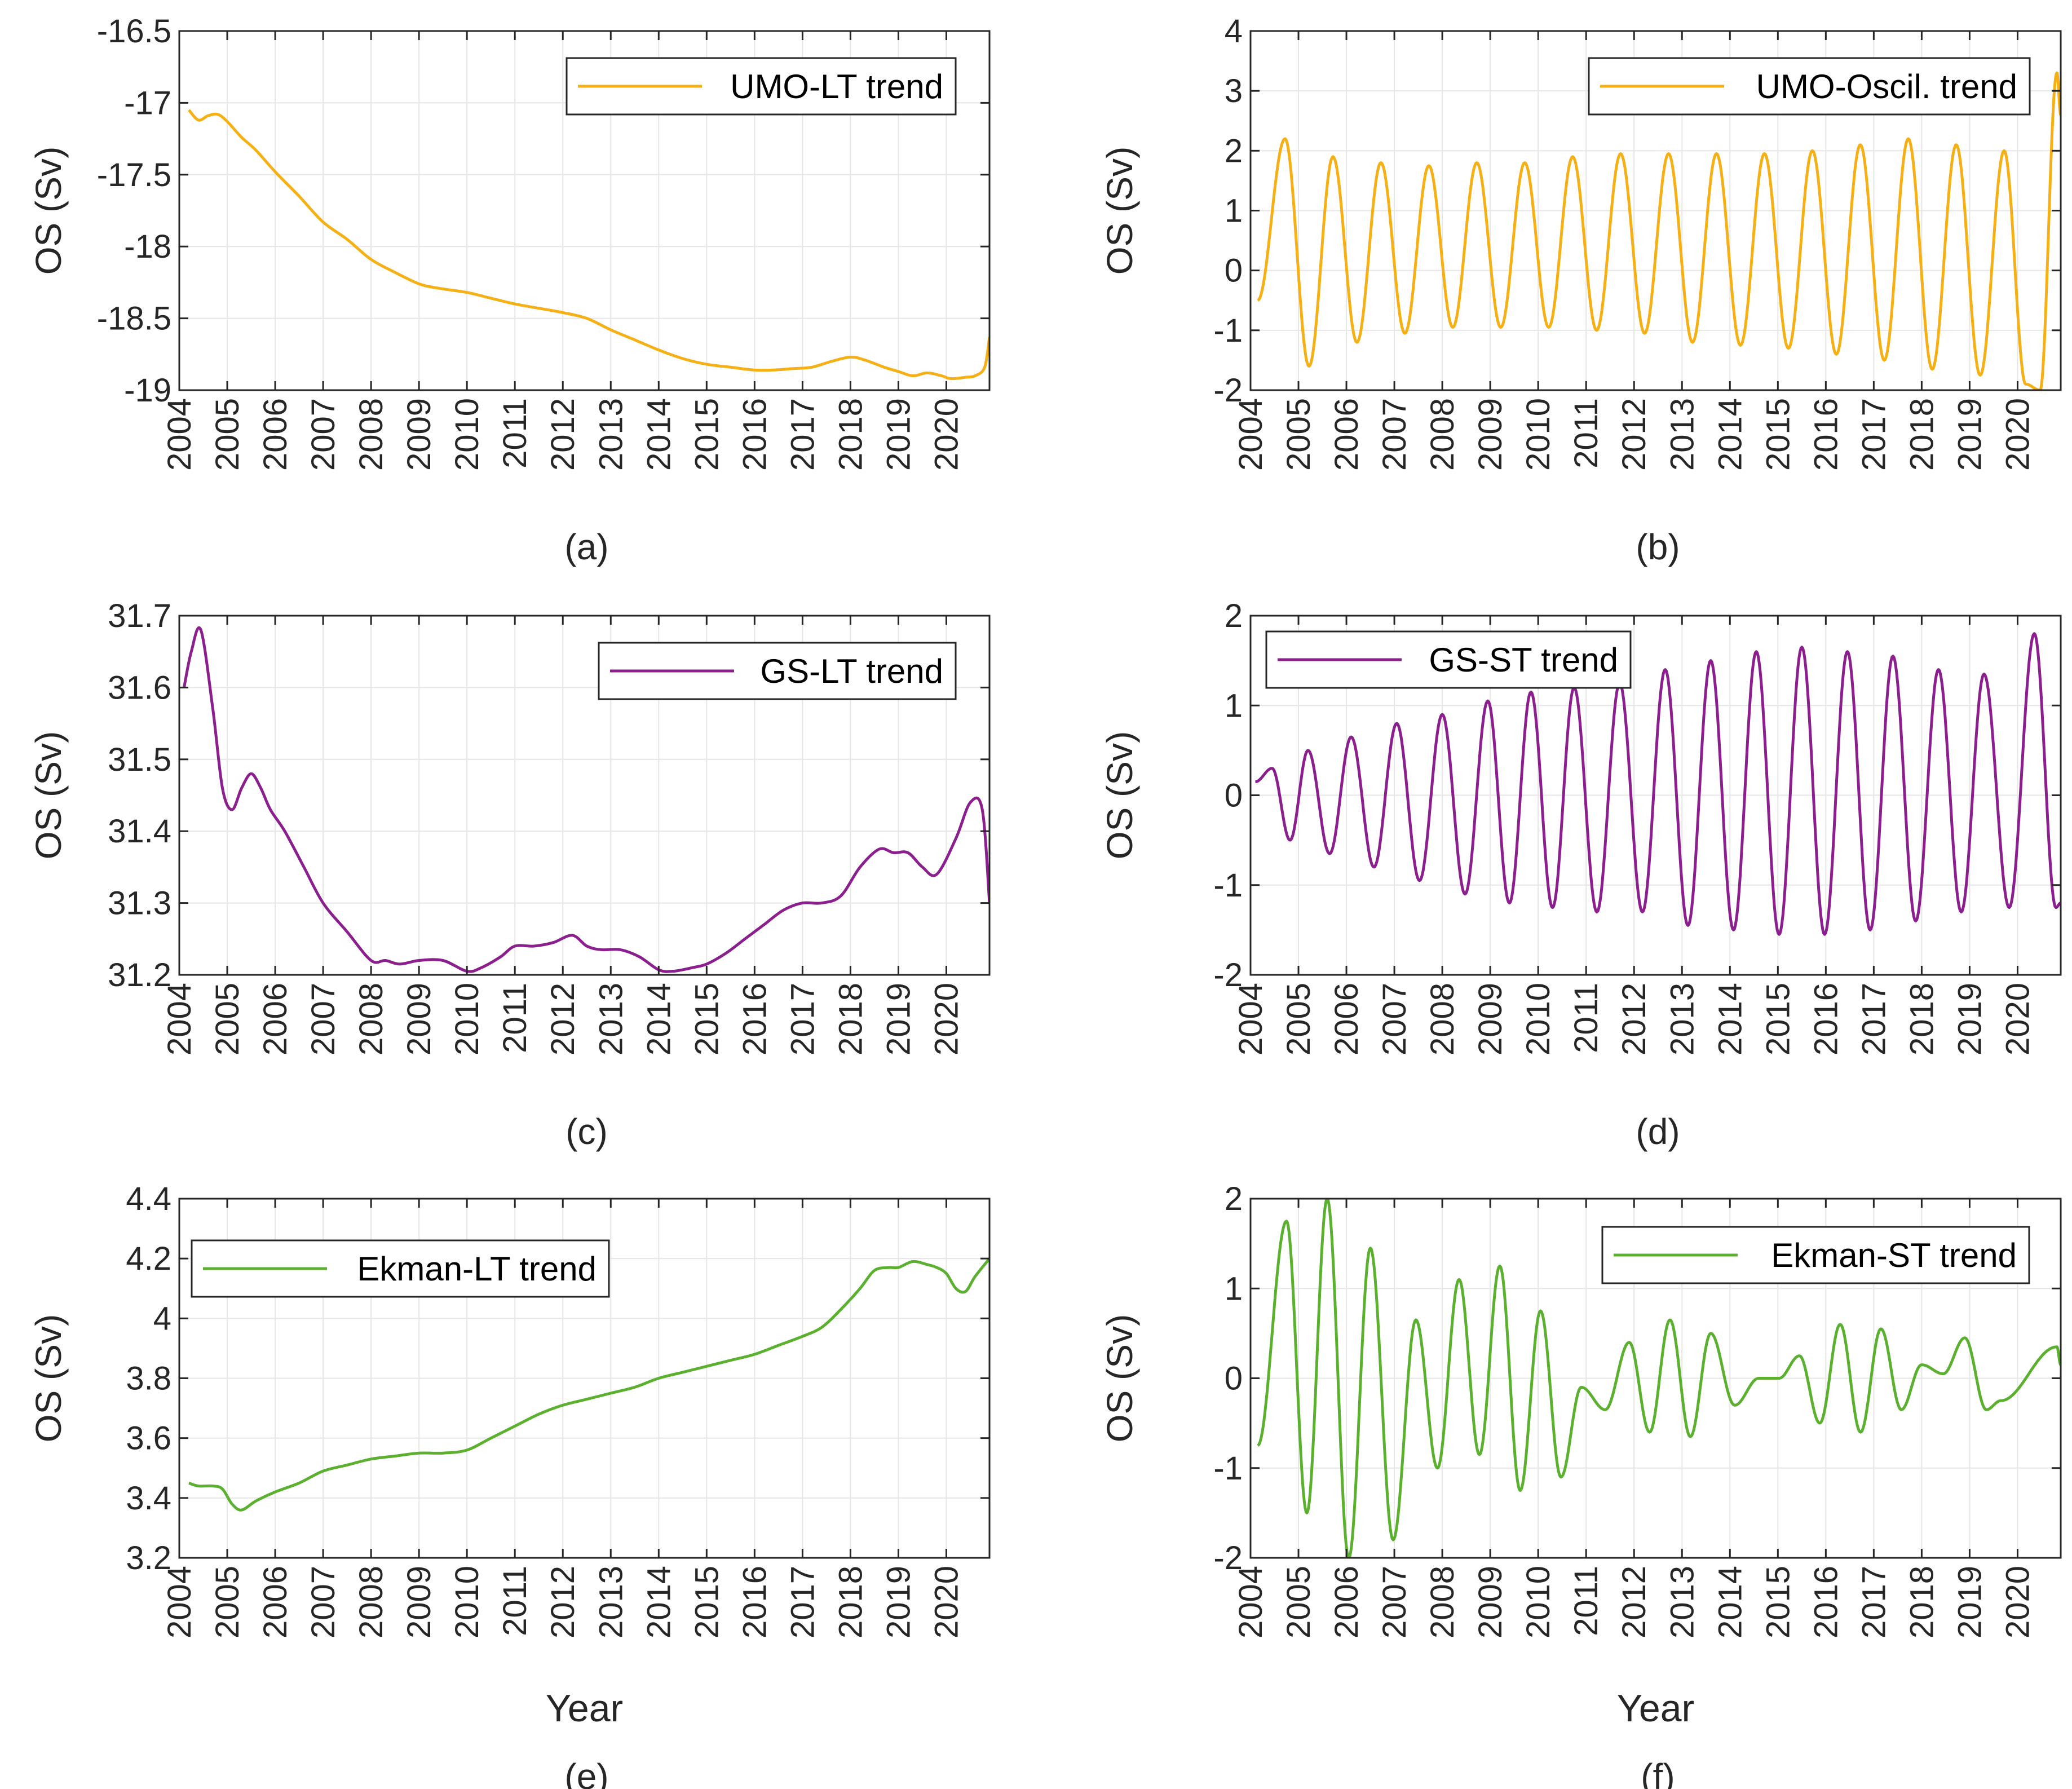 This screenshot has width=2072, height=1789. I want to click on y-tick-label: 3.4, so click(148, 1498).